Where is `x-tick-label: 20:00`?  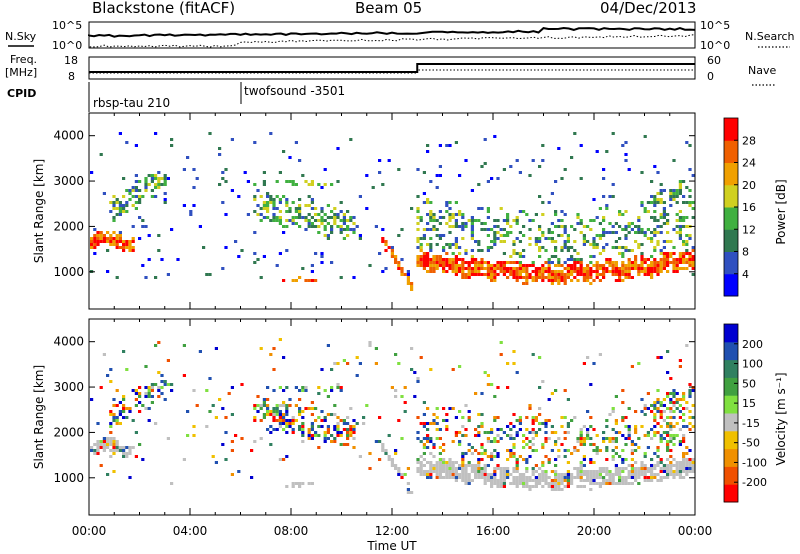
x-tick-label: 20:00 is located at coordinates (594, 531).